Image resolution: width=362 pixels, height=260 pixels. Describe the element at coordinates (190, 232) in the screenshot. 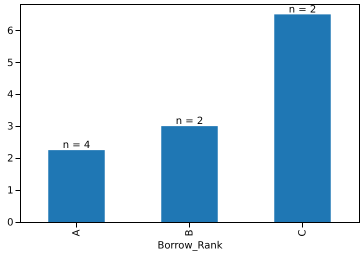

I see `x-tick-label: B` at that location.